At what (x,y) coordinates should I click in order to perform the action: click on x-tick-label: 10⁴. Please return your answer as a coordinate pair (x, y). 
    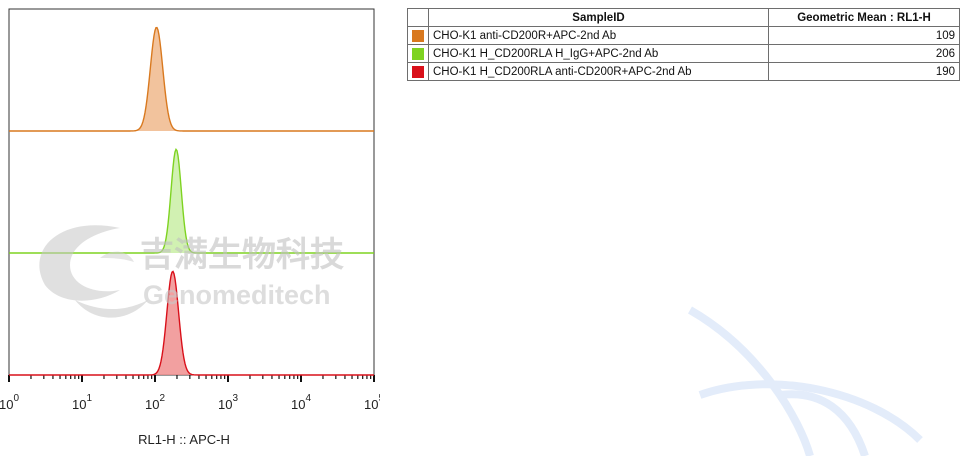
    Looking at the image, I should click on (301, 402).